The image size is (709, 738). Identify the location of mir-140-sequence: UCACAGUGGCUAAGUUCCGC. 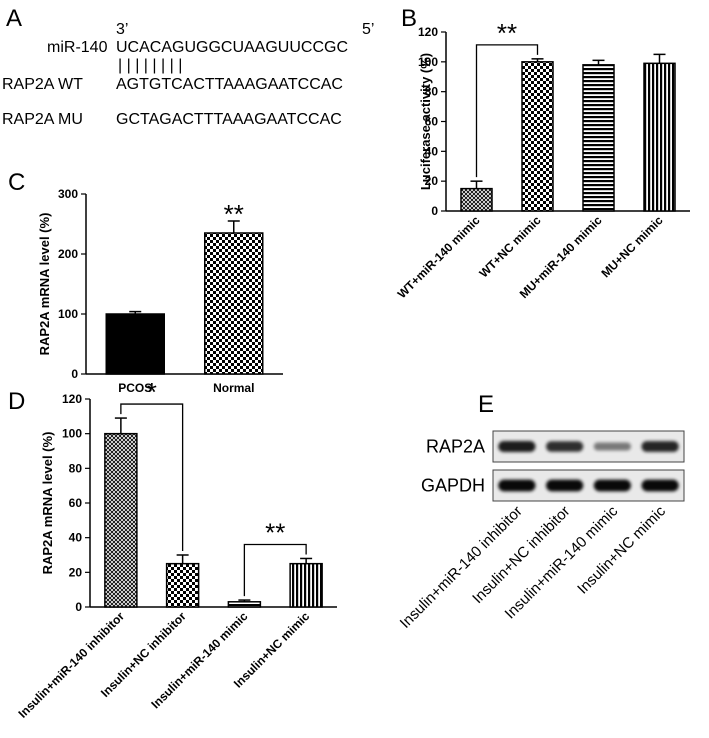
(232, 47).